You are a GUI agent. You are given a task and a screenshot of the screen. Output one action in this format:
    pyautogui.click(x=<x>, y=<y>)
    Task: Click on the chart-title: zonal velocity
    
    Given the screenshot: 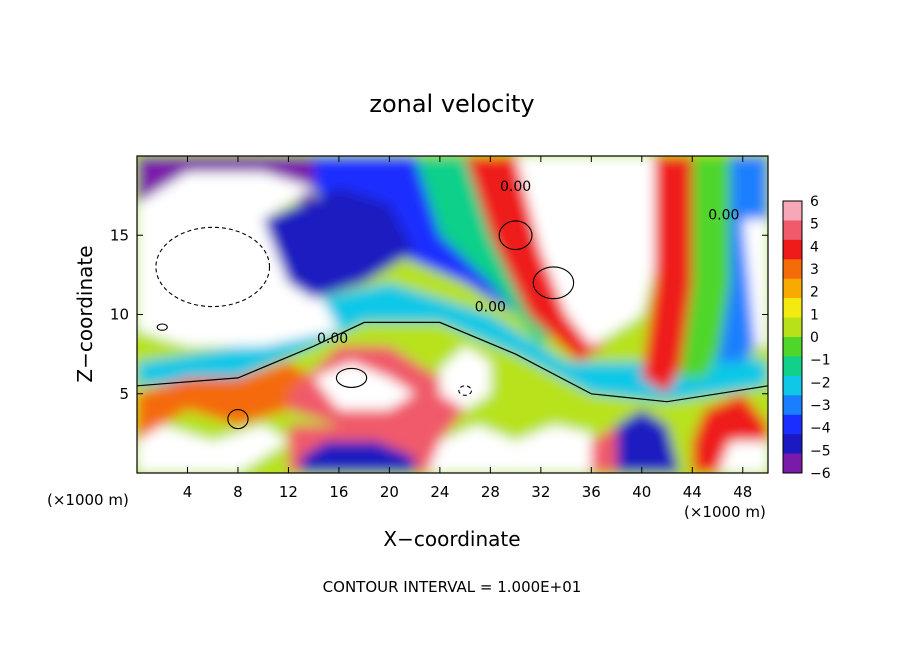 What is the action you would take?
    pyautogui.click(x=451, y=104)
    